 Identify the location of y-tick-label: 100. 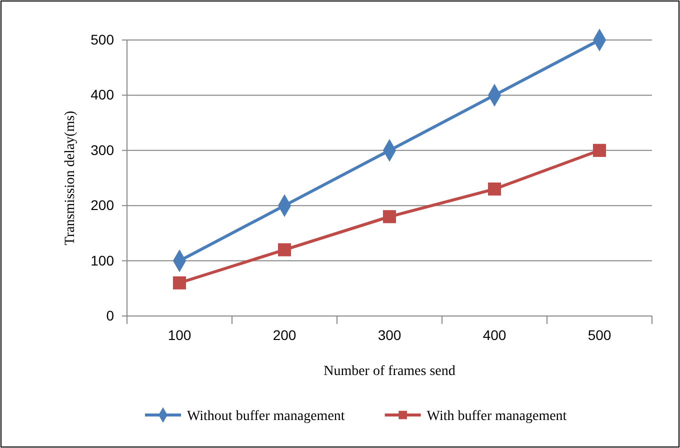
(102, 260).